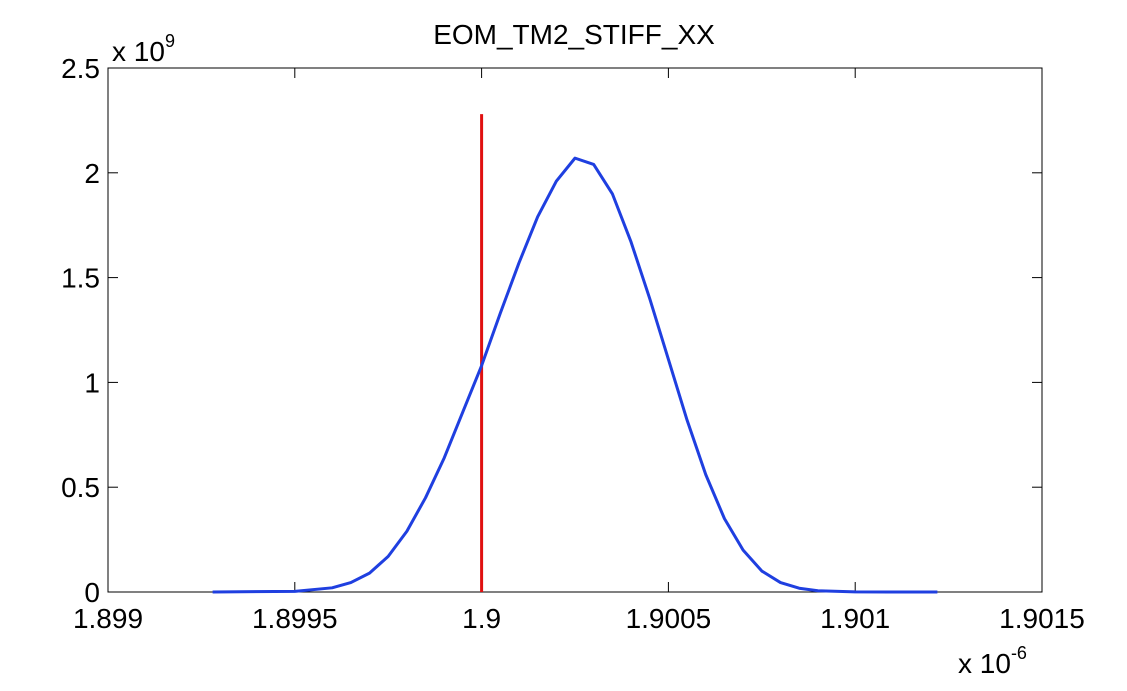 This screenshot has height=691, width=1127. What do you see at coordinates (108, 618) in the screenshot?
I see `x-tick-label: 1.899` at bounding box center [108, 618].